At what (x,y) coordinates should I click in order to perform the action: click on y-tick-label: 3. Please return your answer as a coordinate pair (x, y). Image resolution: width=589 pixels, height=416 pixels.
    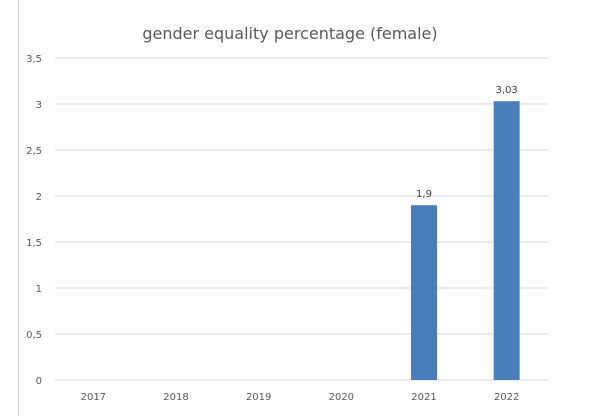
    Looking at the image, I should click on (39, 105).